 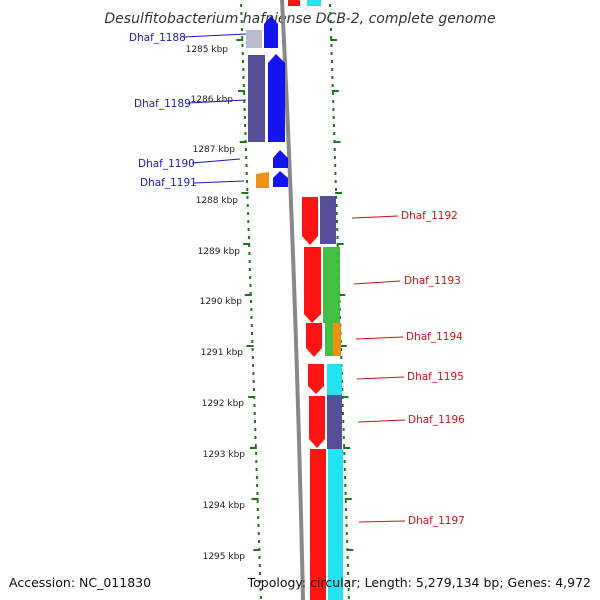 I want to click on genome-backbone, so click(x=292, y=300).